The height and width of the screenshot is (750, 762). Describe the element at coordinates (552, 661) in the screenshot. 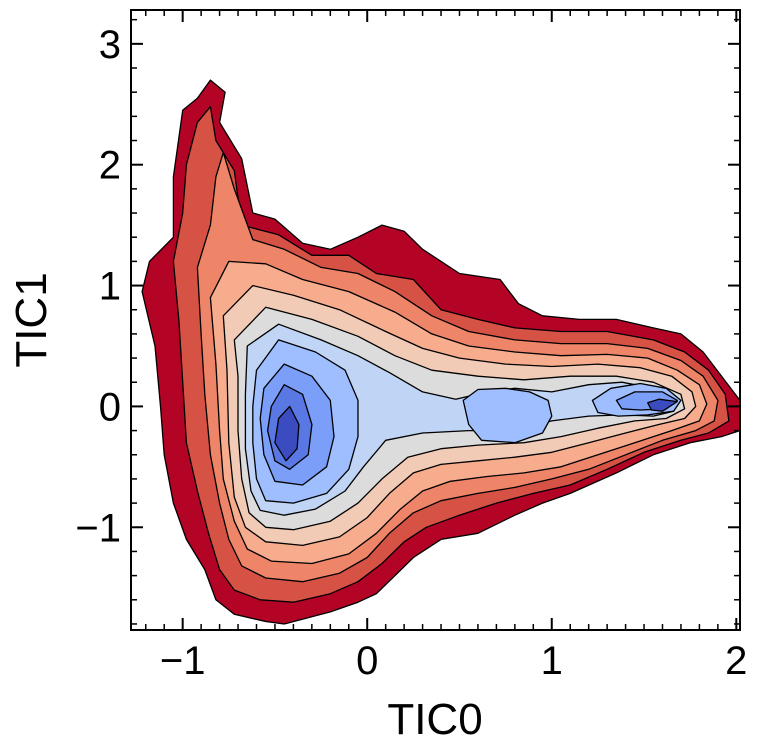

I see `x-tick-label: 1` at that location.